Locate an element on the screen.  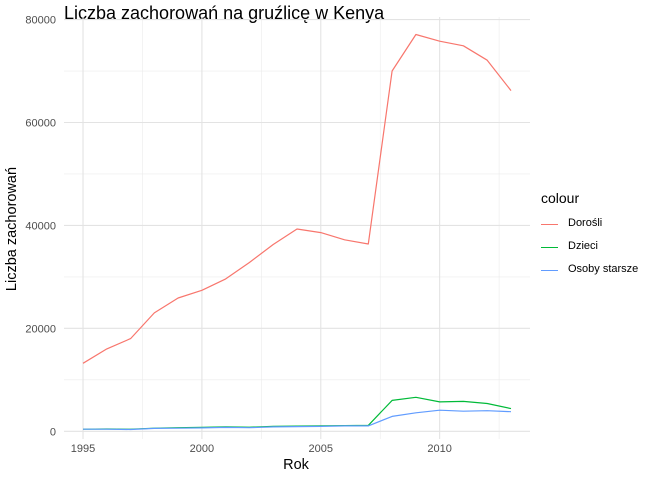
legend-item: Dzieci is located at coordinates (569, 248).